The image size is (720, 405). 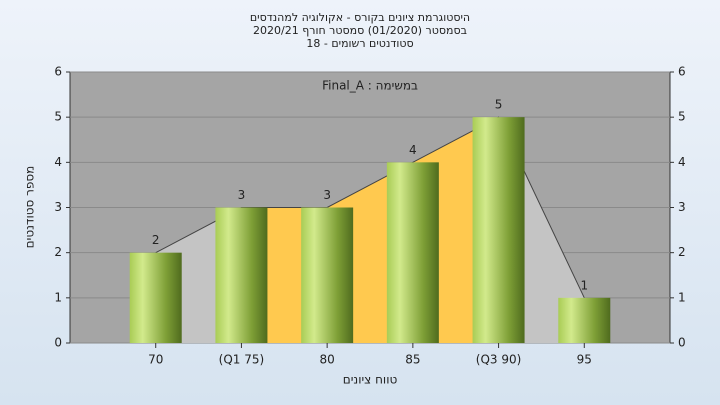 I want to click on chart-subtitle: סטודנטים רשומים - 18, so click(x=359, y=43).